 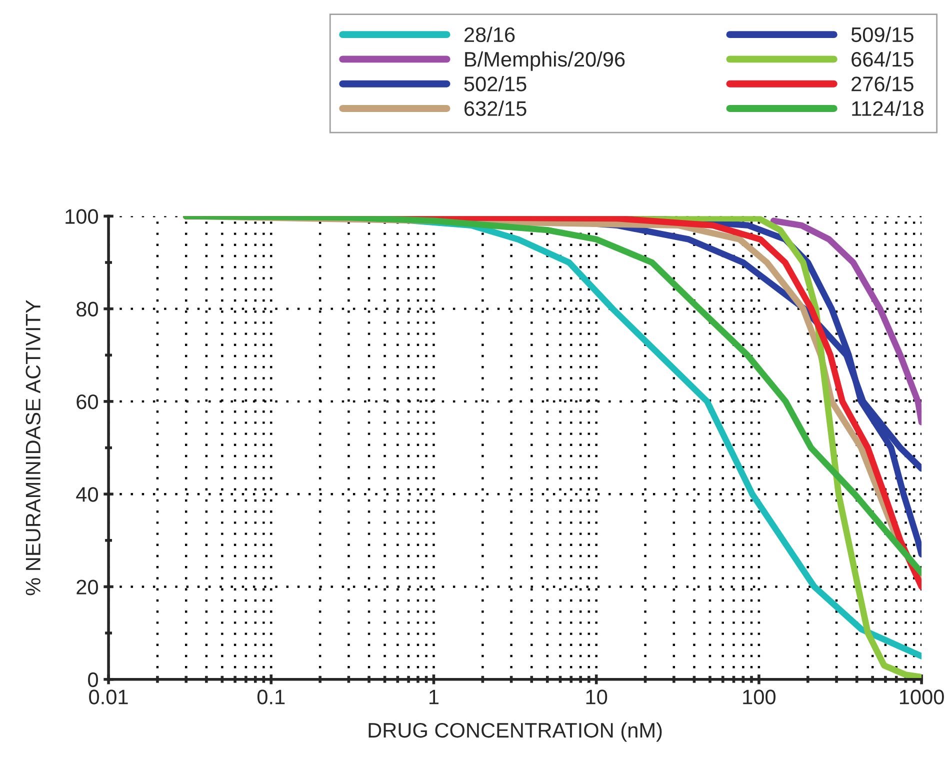 What do you see at coordinates (87, 402) in the screenshot?
I see `y-tick-label: 60` at bounding box center [87, 402].